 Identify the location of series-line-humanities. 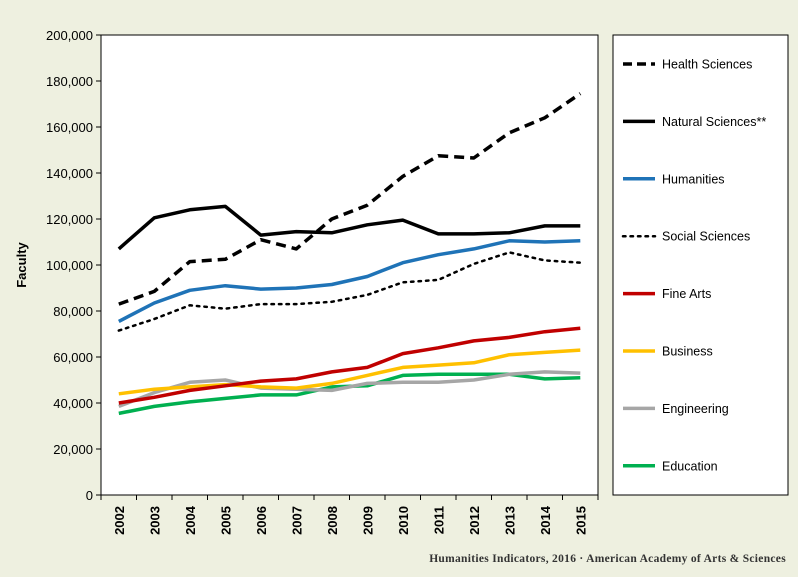
(349, 281).